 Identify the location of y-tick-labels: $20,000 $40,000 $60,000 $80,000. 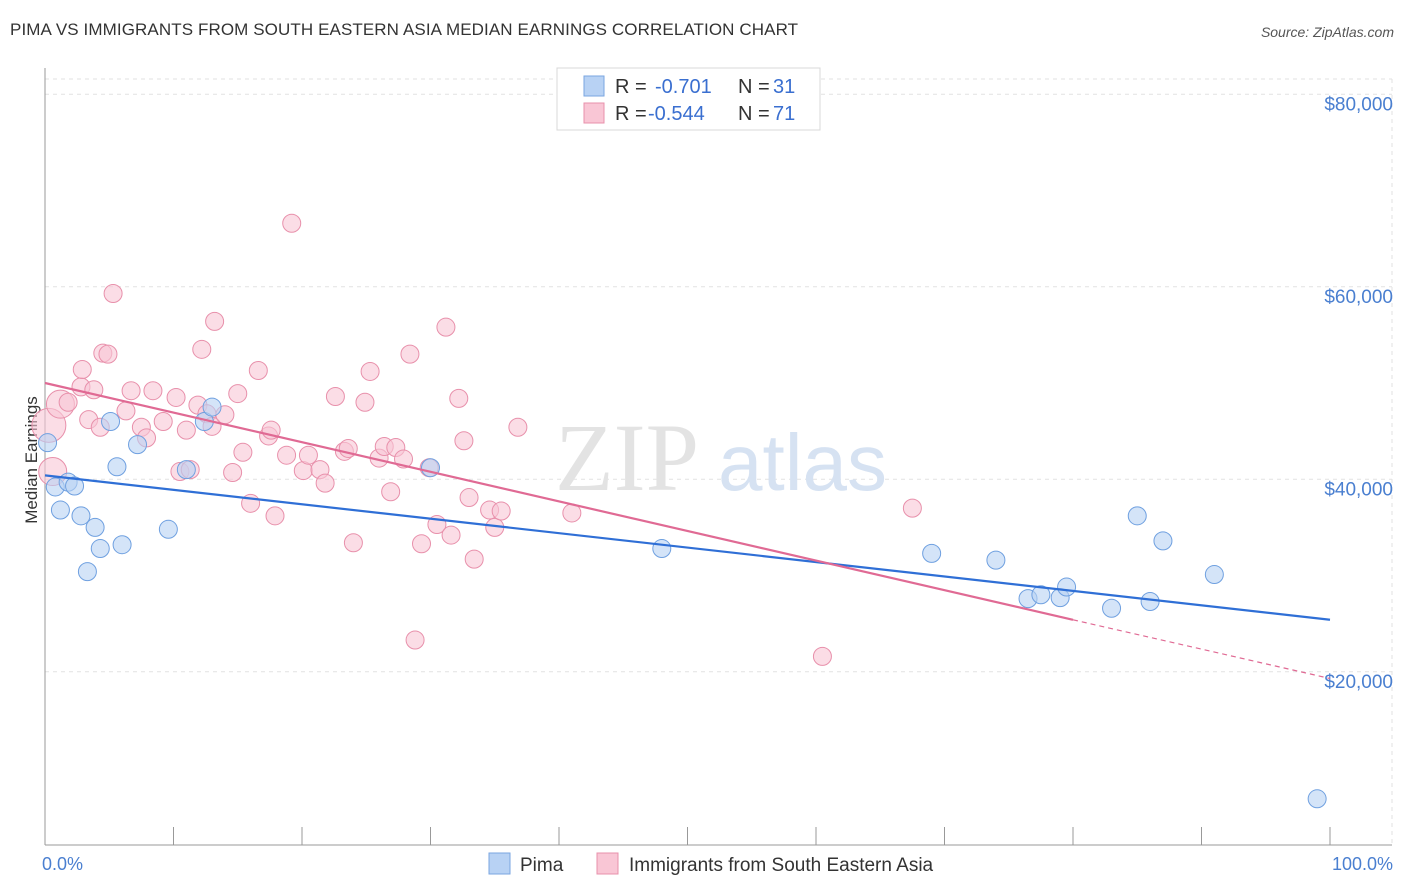
(1358, 393).